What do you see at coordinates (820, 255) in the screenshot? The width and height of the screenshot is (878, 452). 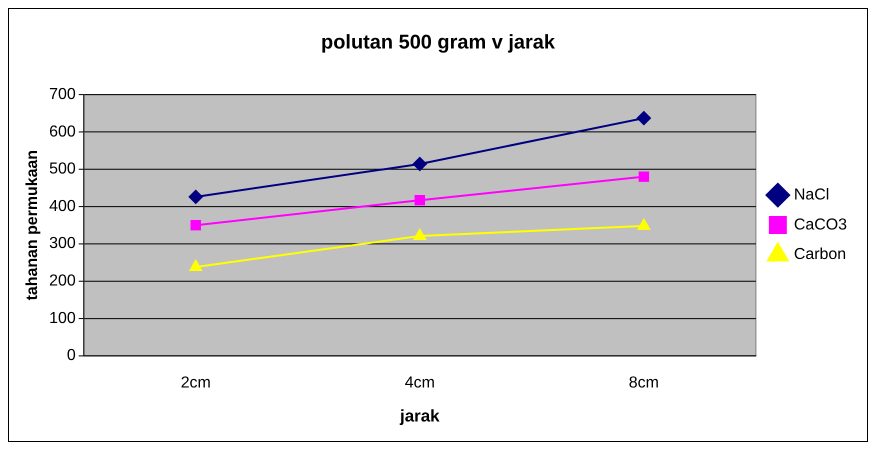 I see `legend-label: Carbon` at bounding box center [820, 255].